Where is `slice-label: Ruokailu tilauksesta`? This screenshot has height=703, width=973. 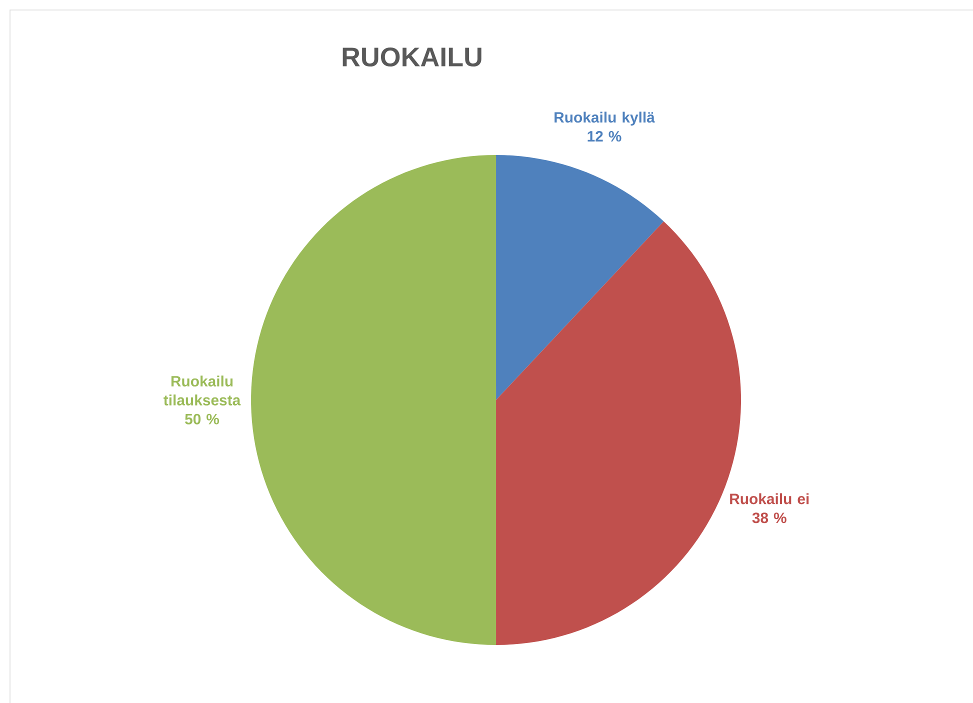
slice-label: Ruokailu tilauksesta is located at coordinates (202, 391).